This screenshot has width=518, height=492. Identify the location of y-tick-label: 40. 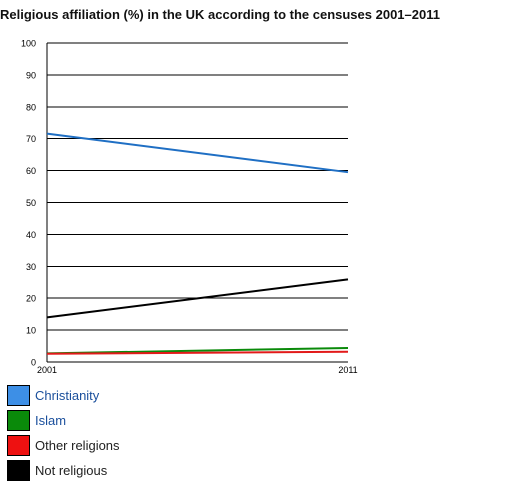
(31, 235).